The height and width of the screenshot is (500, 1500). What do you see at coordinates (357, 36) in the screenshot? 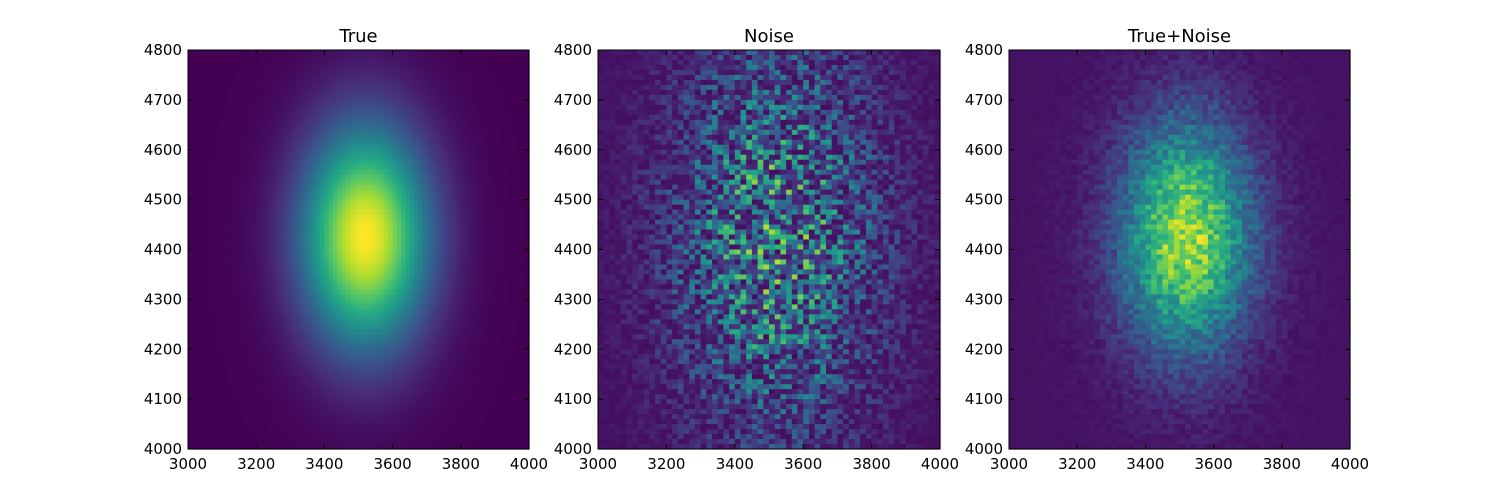
I see `panel-title: True` at bounding box center [357, 36].